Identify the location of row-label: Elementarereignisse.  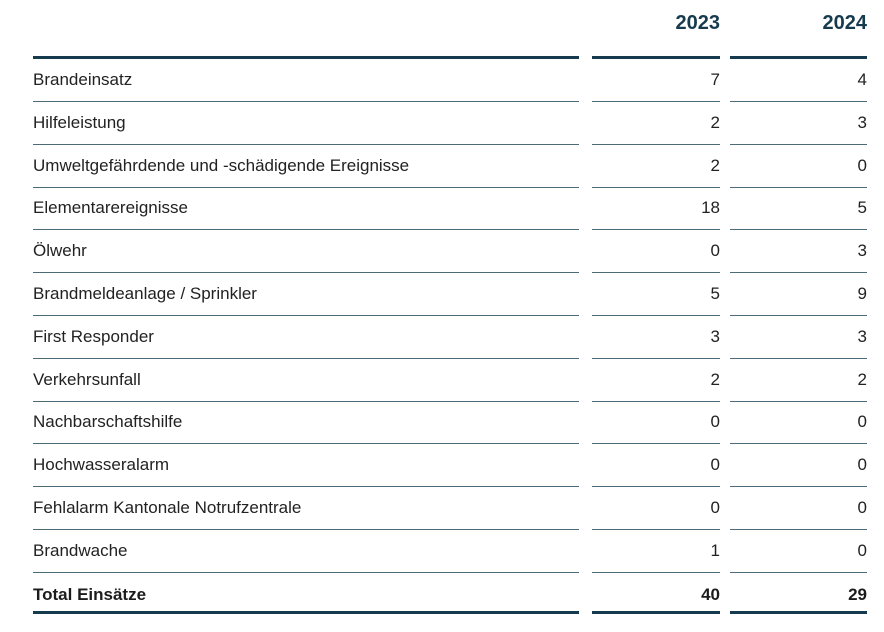
(110, 208).